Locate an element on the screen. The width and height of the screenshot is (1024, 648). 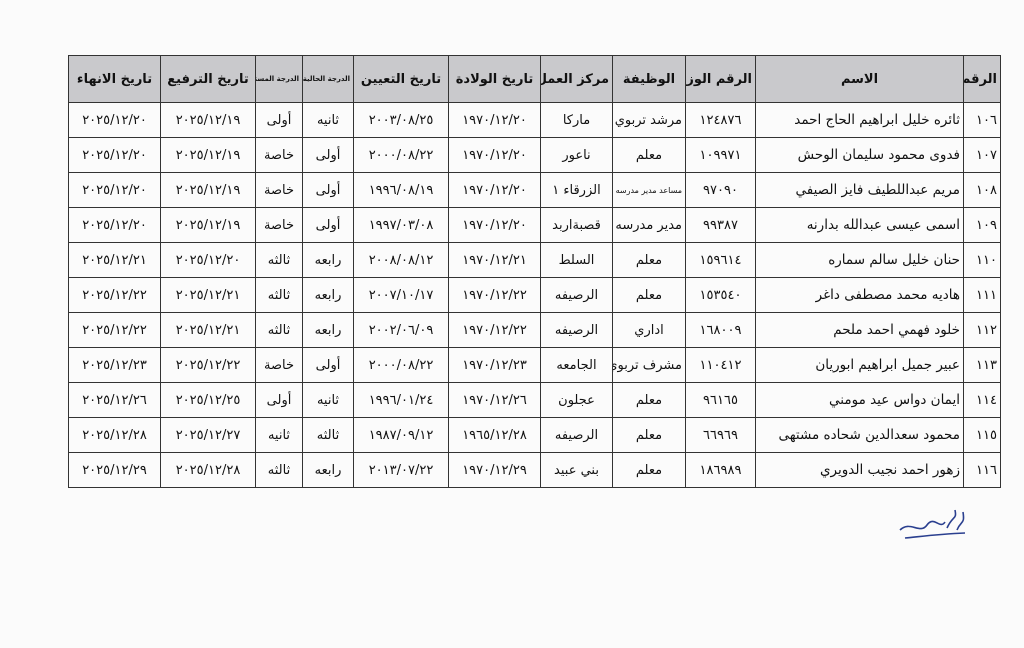
cell-number: ١٠٦ is located at coordinates (982, 120).